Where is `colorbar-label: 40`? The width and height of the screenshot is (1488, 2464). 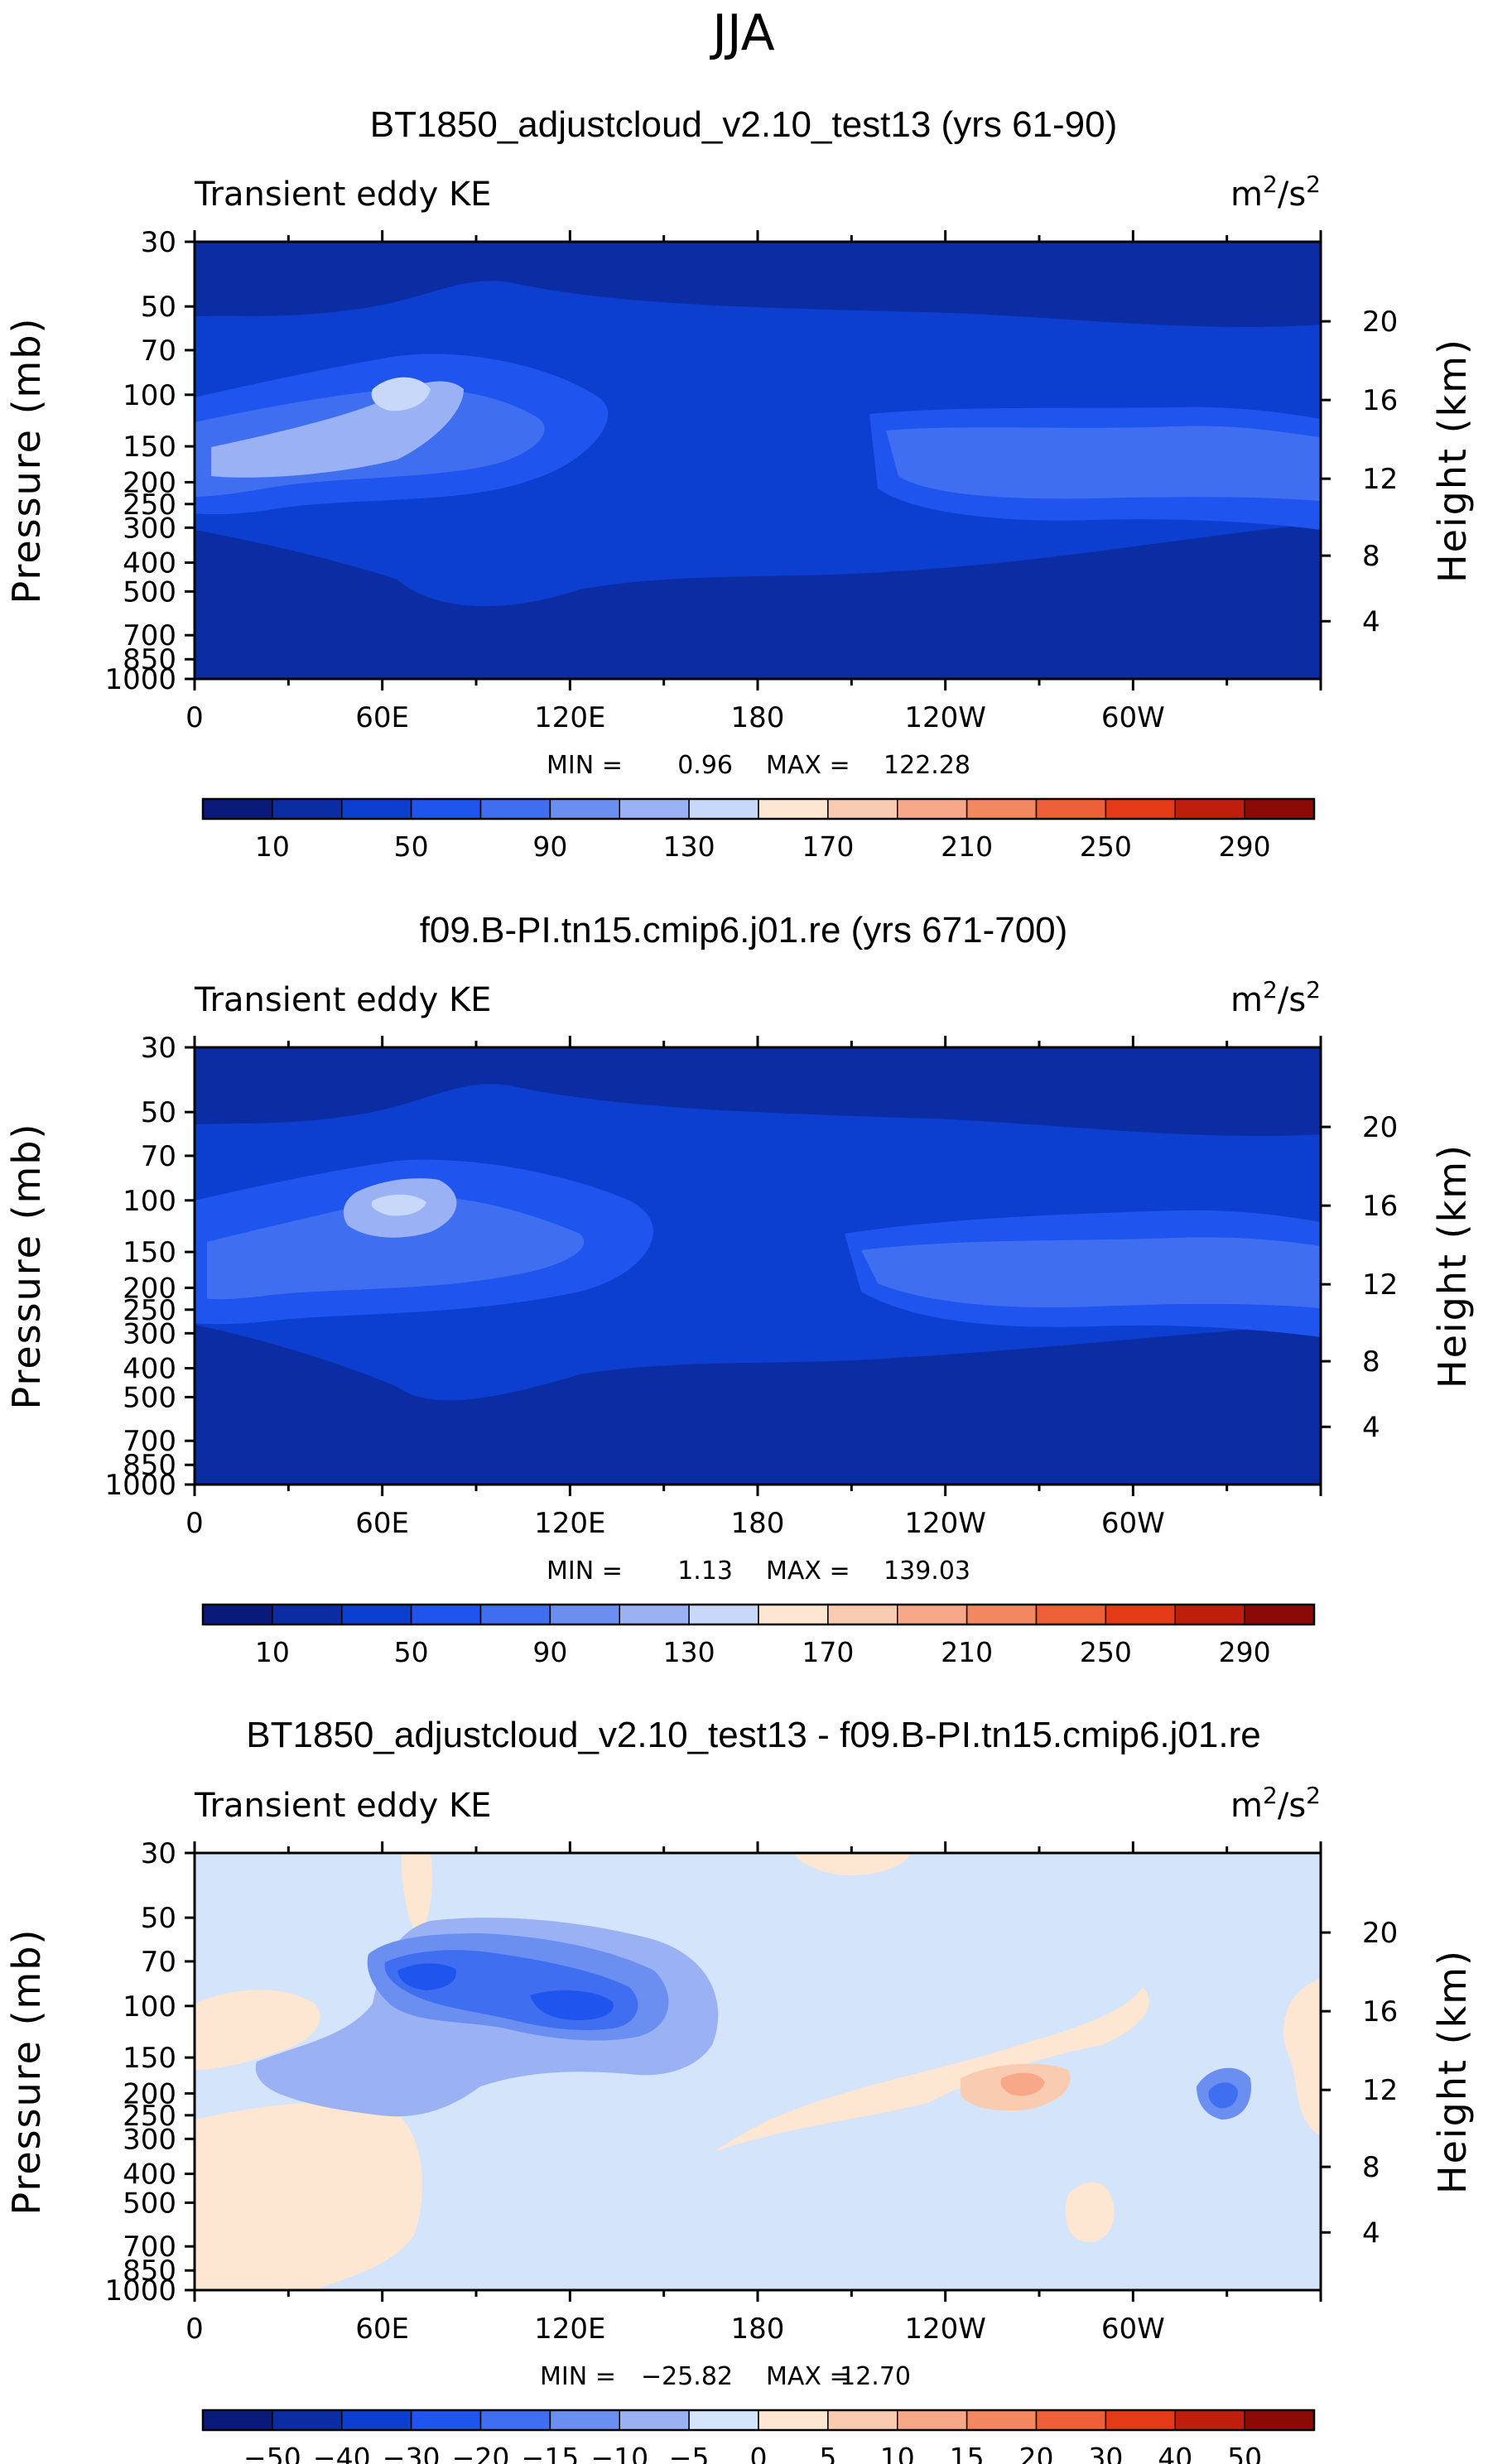 colorbar-label: 40 is located at coordinates (1175, 2453).